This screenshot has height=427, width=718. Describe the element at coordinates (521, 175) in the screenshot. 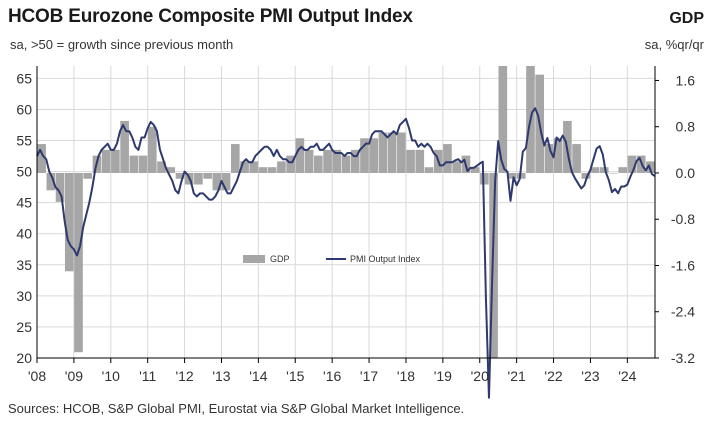

I see `gdp-bar-2021Q1` at that location.